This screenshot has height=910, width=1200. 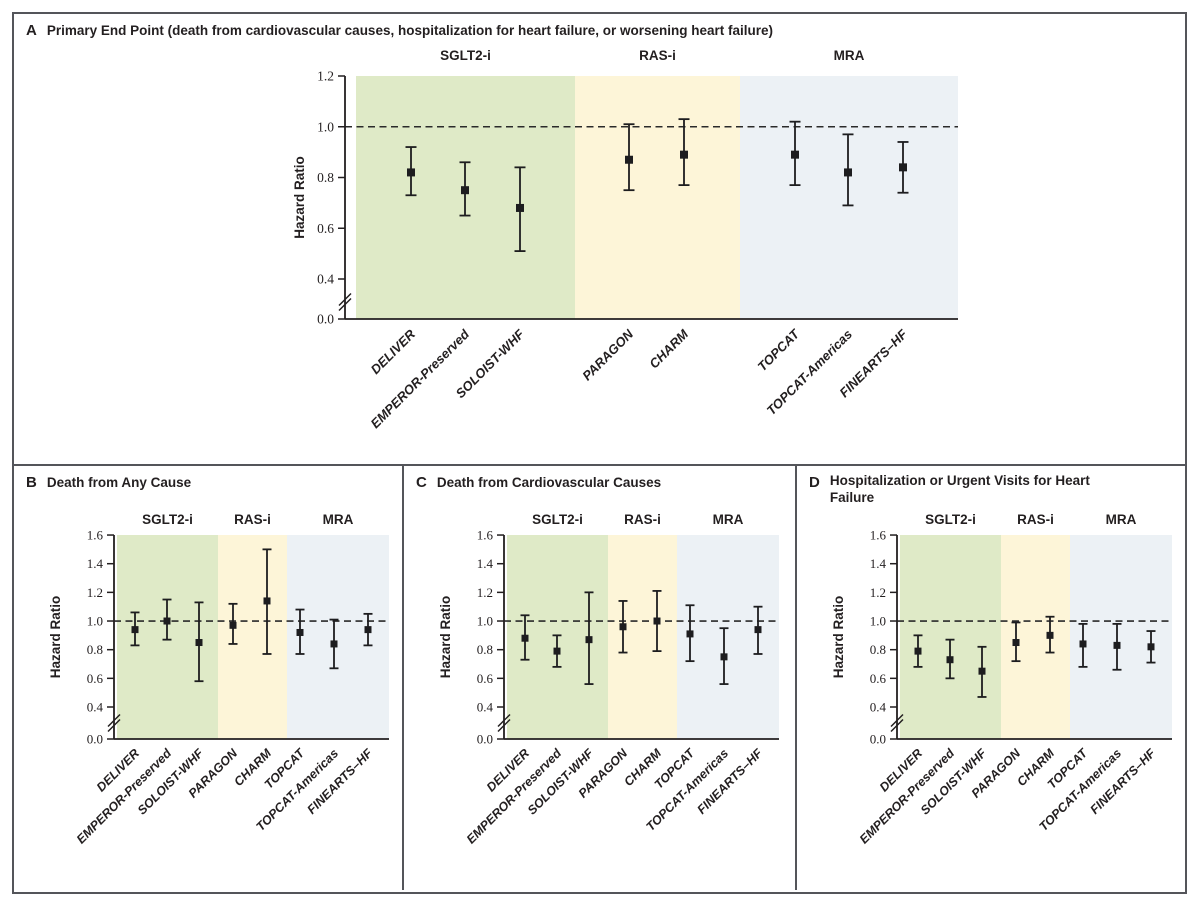 I want to click on panel-b-title-text: Death from Any Cause, so click(x=119, y=482).